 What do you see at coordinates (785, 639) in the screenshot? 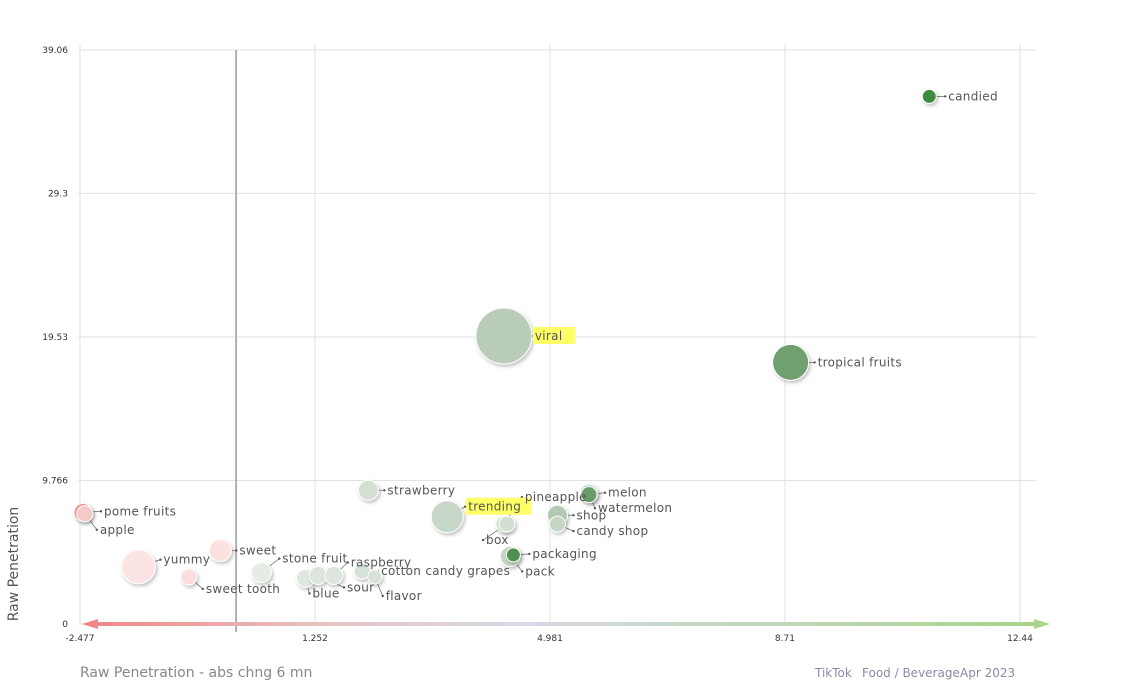
I see `x-tick-label: 8.71` at bounding box center [785, 639].